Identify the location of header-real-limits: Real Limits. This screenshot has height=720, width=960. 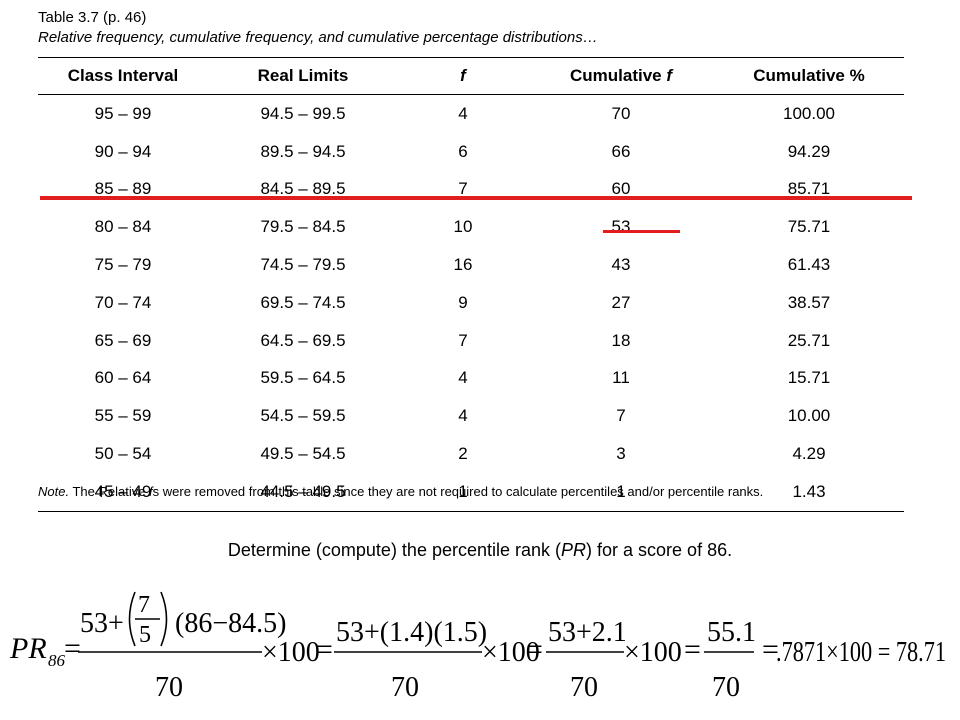
(303, 76).